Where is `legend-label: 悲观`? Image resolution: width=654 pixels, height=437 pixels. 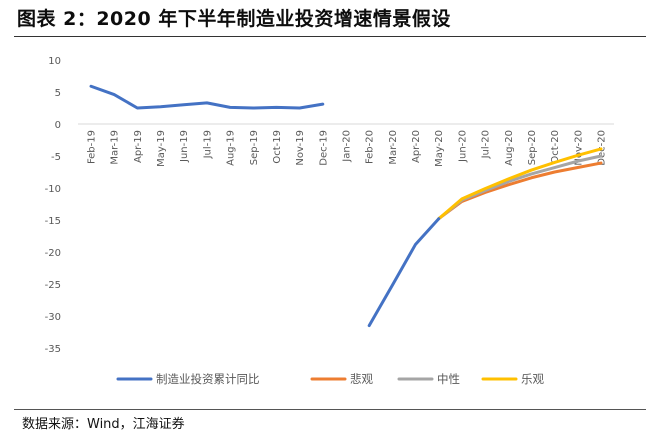
legend-label: 悲观 is located at coordinates (361, 379).